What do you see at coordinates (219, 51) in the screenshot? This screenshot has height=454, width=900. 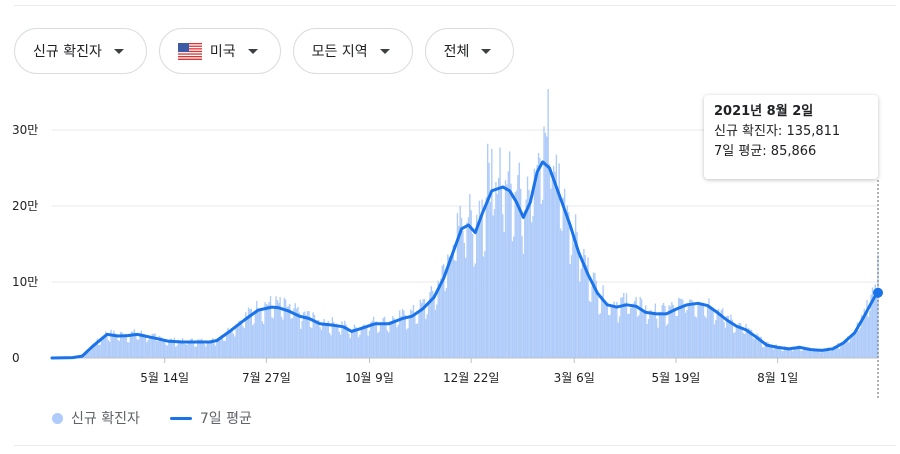 I see `country-dropdown: 미국` at bounding box center [219, 51].